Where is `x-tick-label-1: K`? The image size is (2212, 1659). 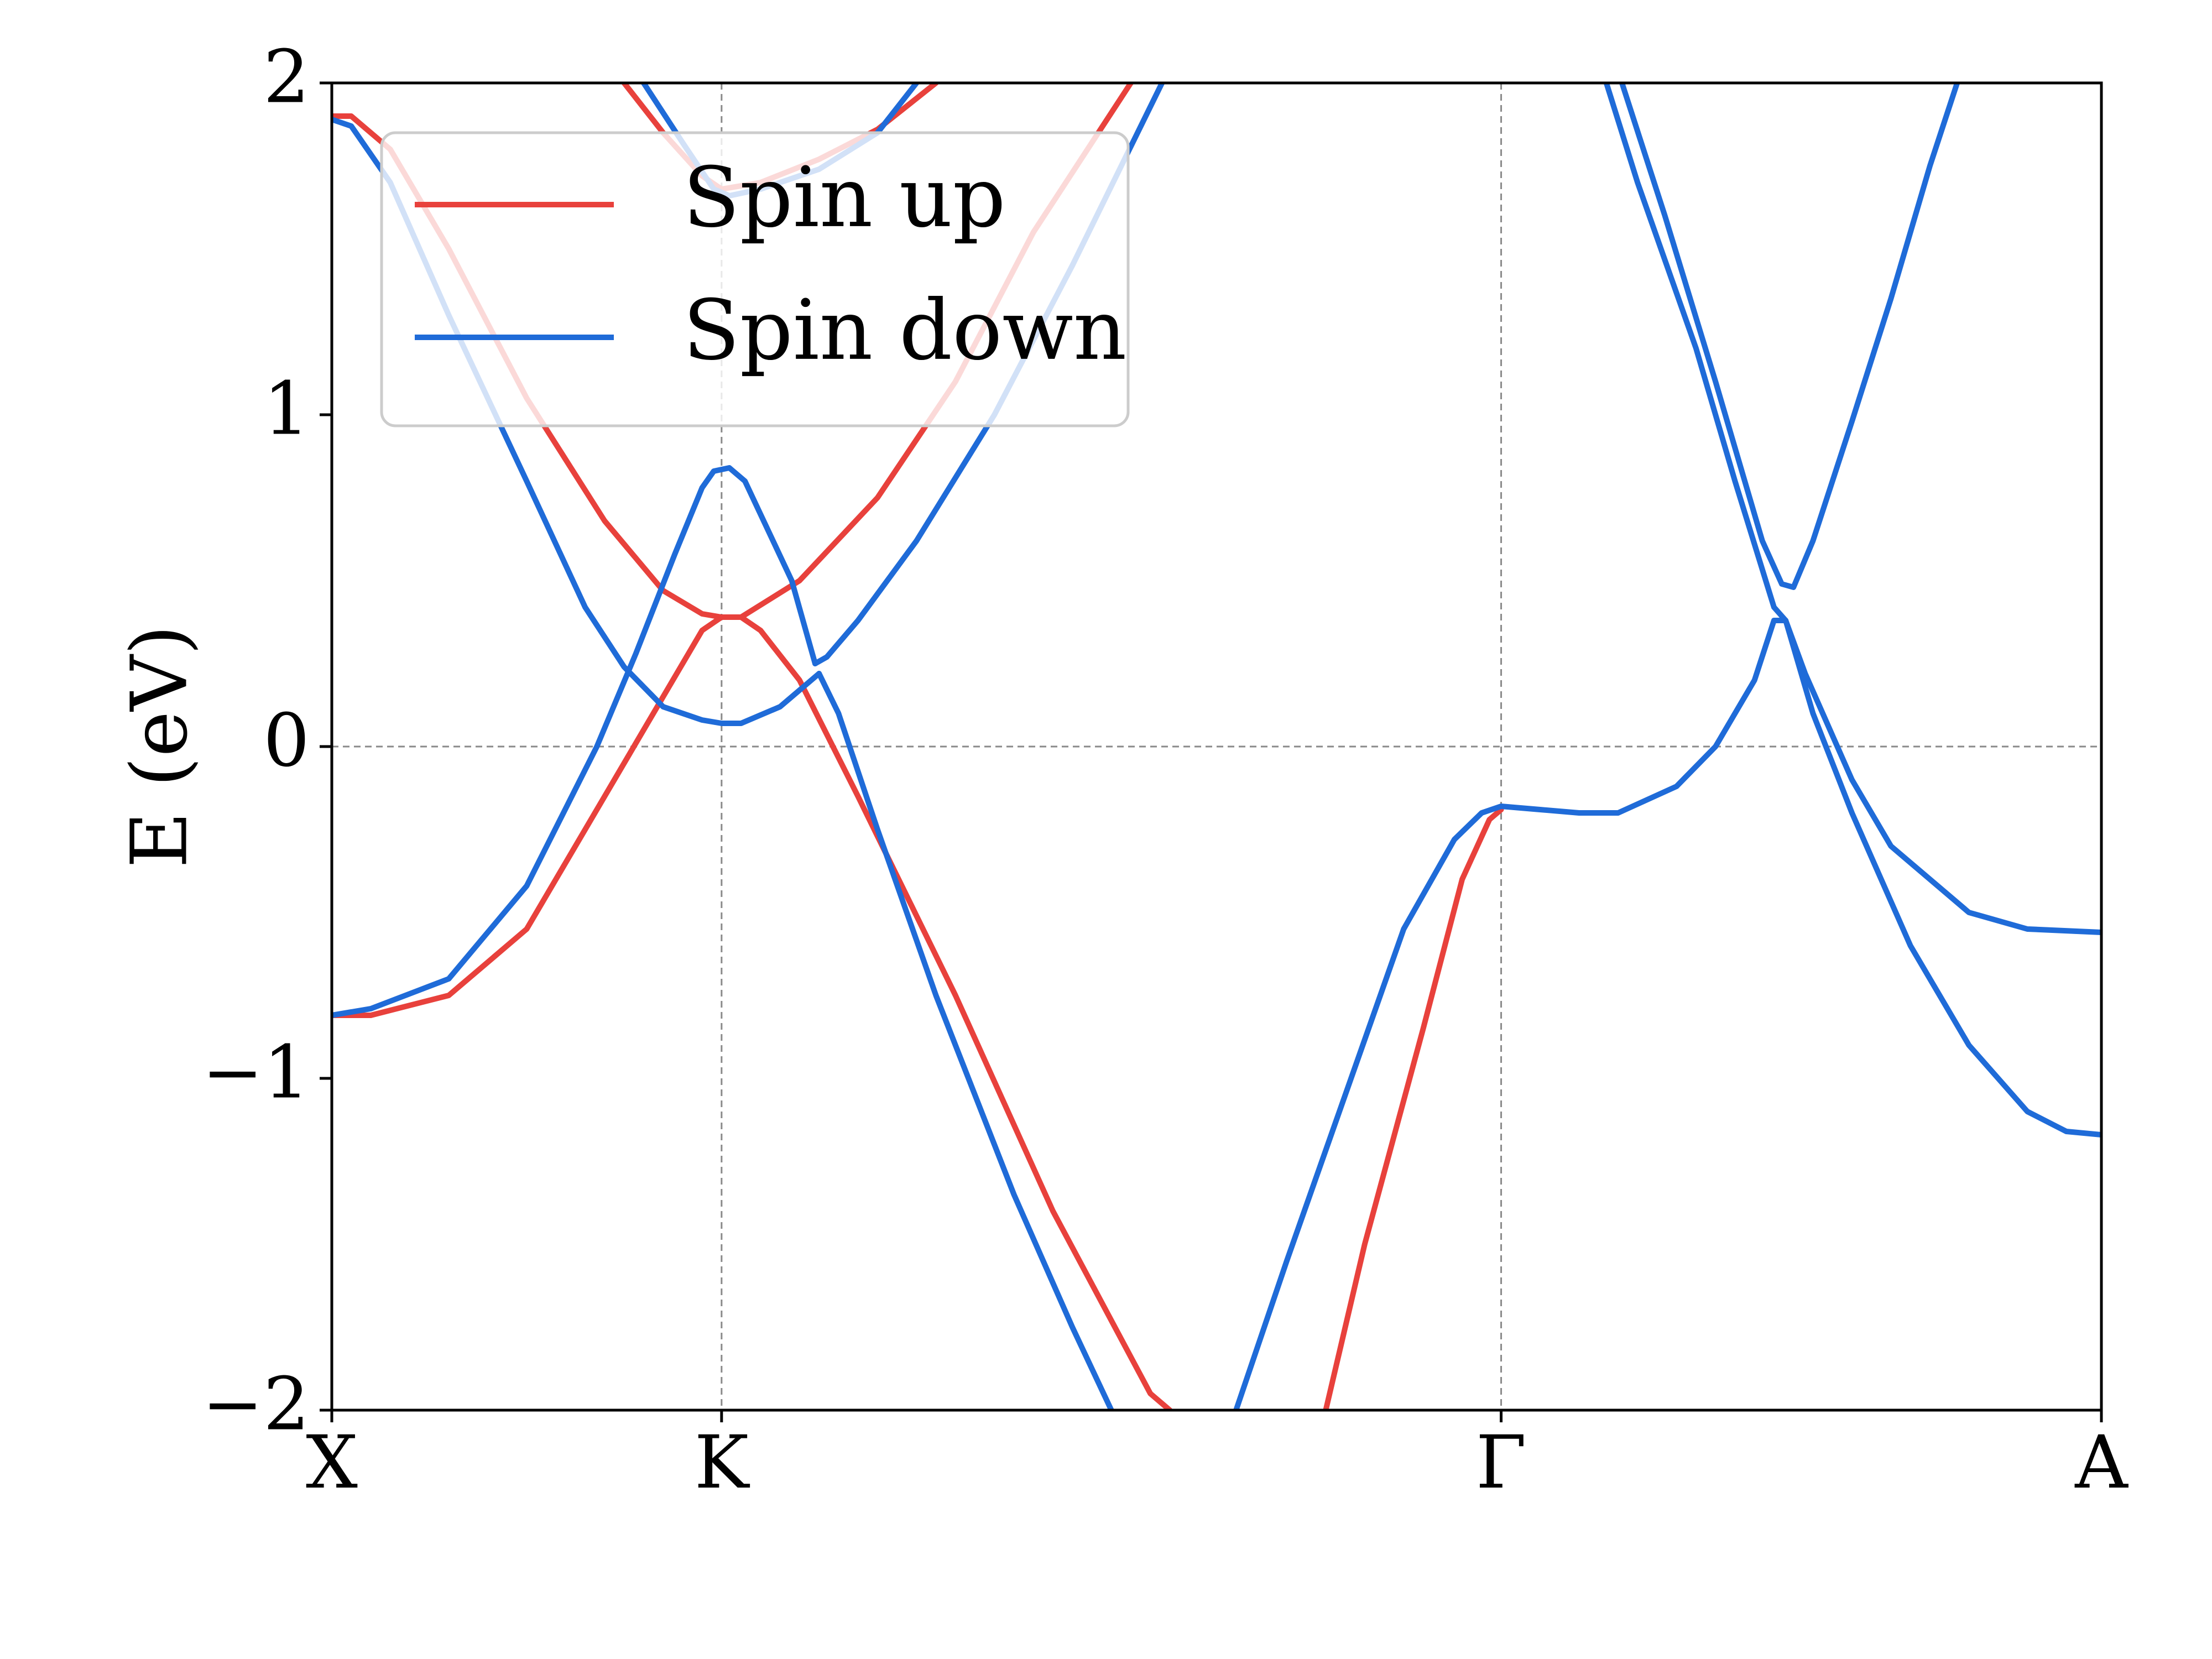 x-tick-label-1: K is located at coordinates (722, 1463).